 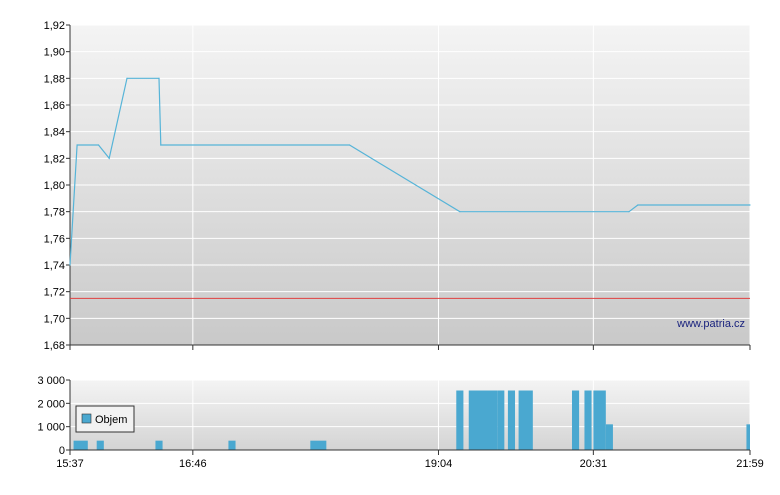 I want to click on volume-ytick-label: 1 000, so click(x=51, y=428).